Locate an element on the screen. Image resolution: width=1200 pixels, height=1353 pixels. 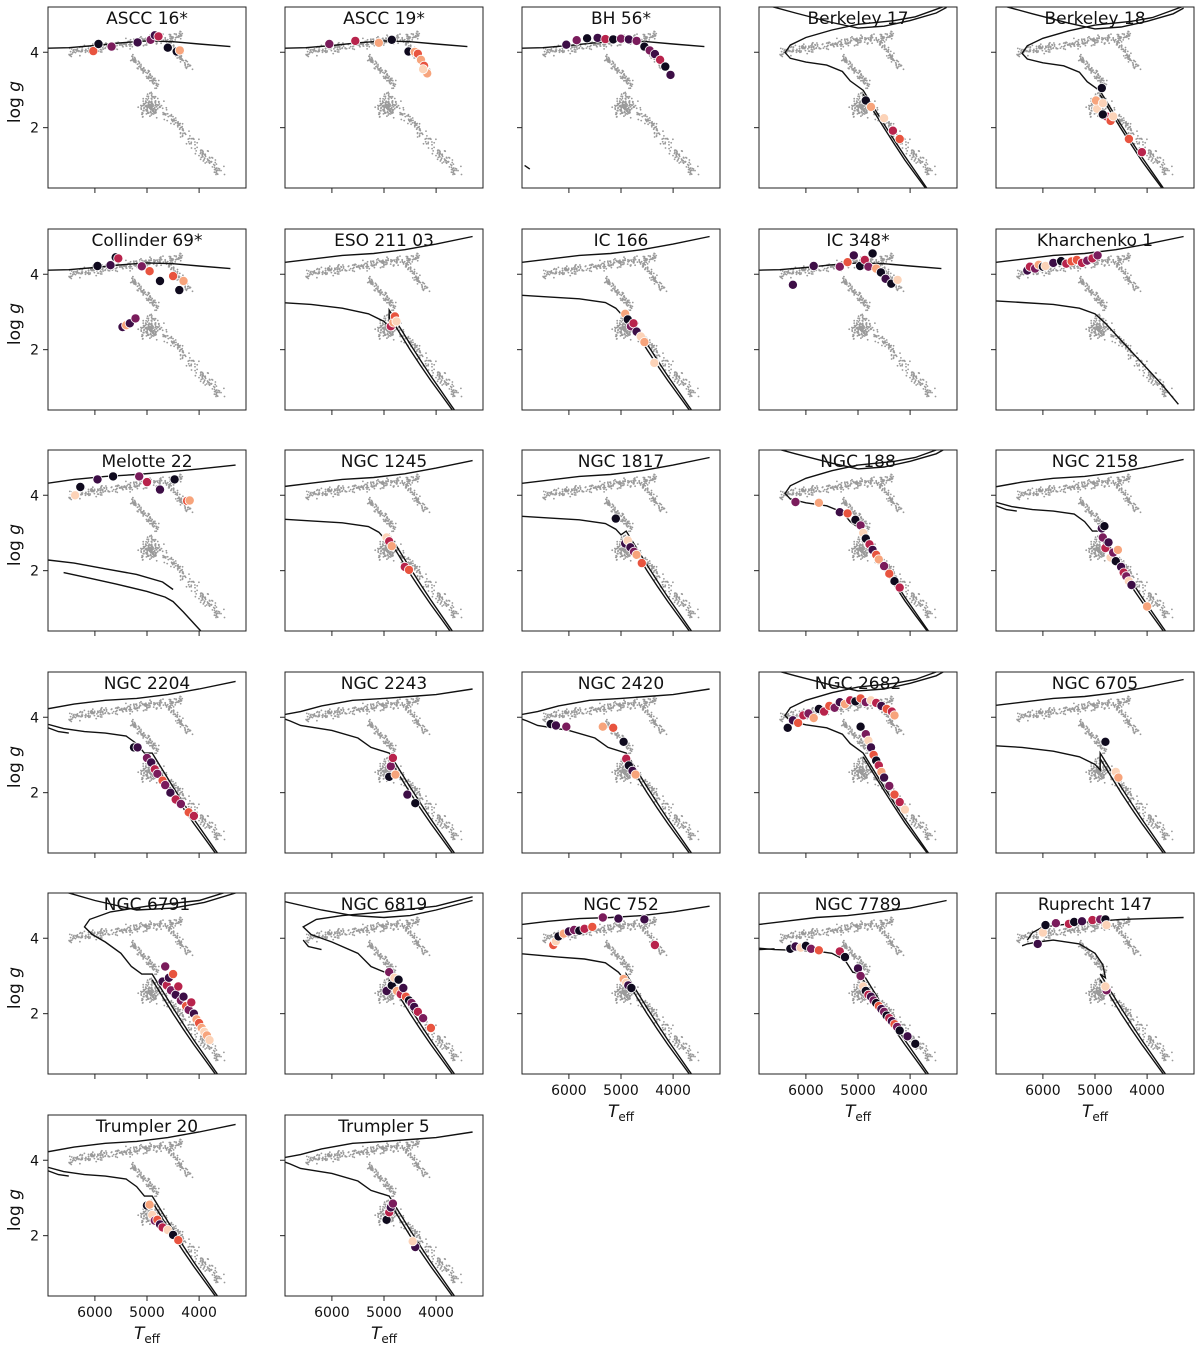
background-dots is located at coordinates (384, 103).